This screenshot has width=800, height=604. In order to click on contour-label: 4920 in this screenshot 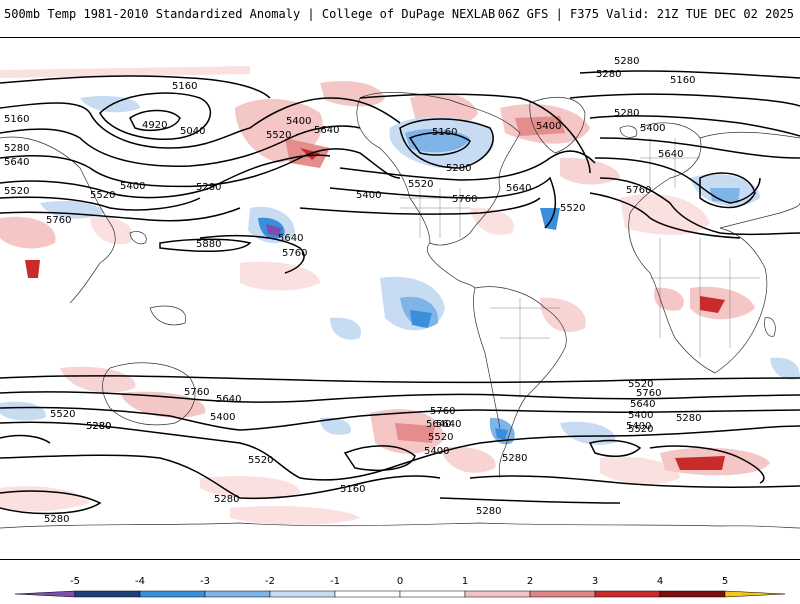, I will do `click(154, 125)`.